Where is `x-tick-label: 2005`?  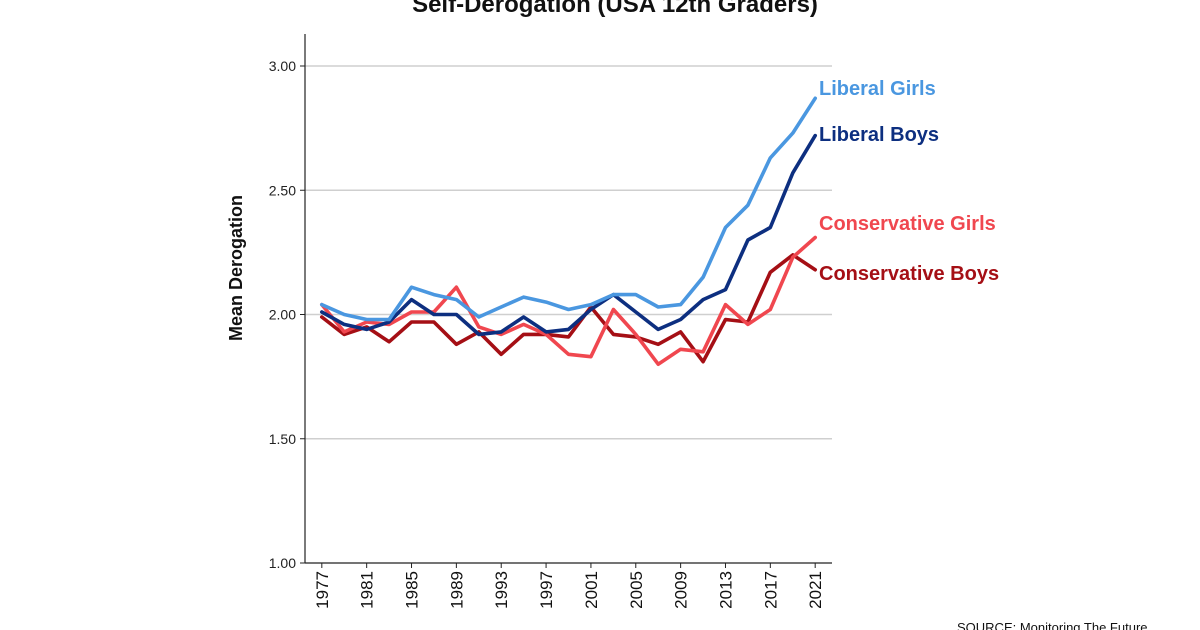 x-tick-label: 2005 is located at coordinates (636, 590).